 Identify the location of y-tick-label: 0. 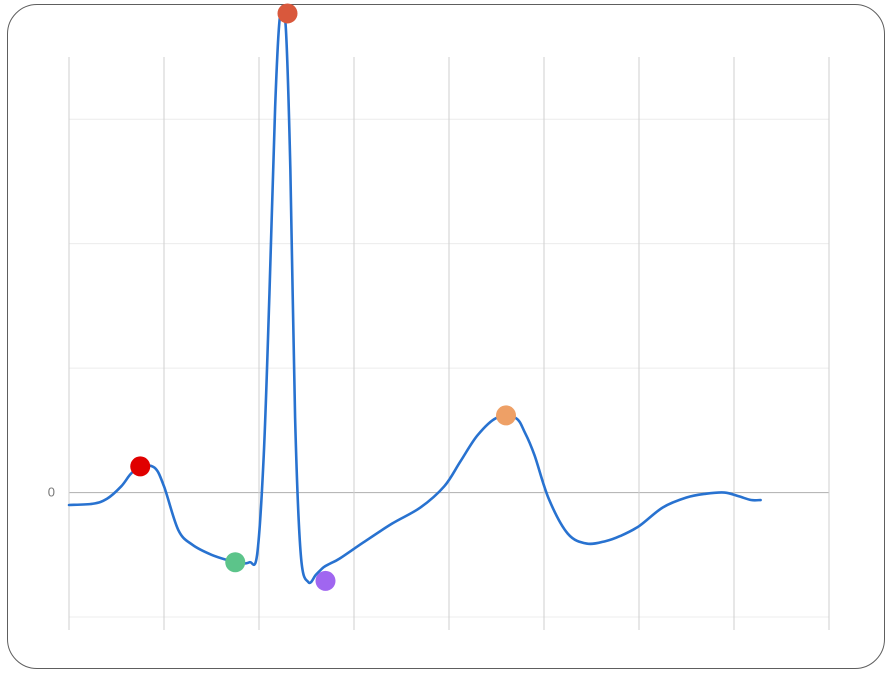
(51, 492).